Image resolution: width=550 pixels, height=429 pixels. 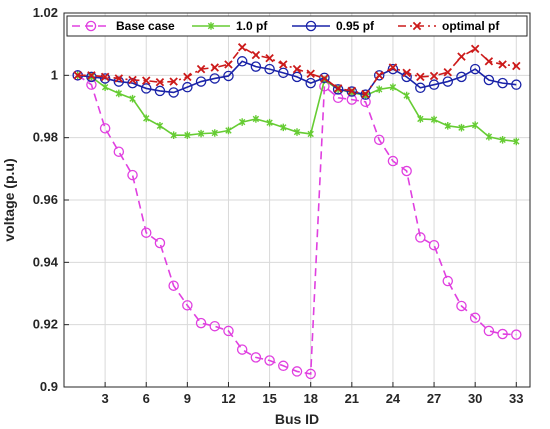 I want to click on series-0-95-pf, so click(x=297, y=78).